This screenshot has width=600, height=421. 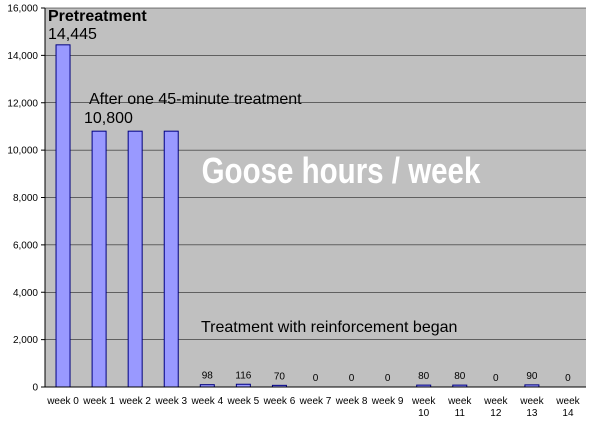 I want to click on data-label: 98, so click(x=208, y=376).